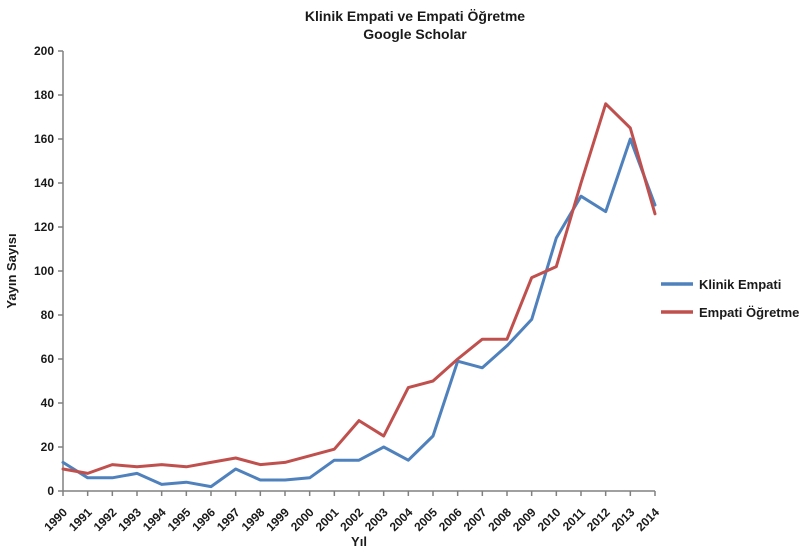  I want to click on legend: Klinik Empati Empati Öğretme, so click(730, 298).